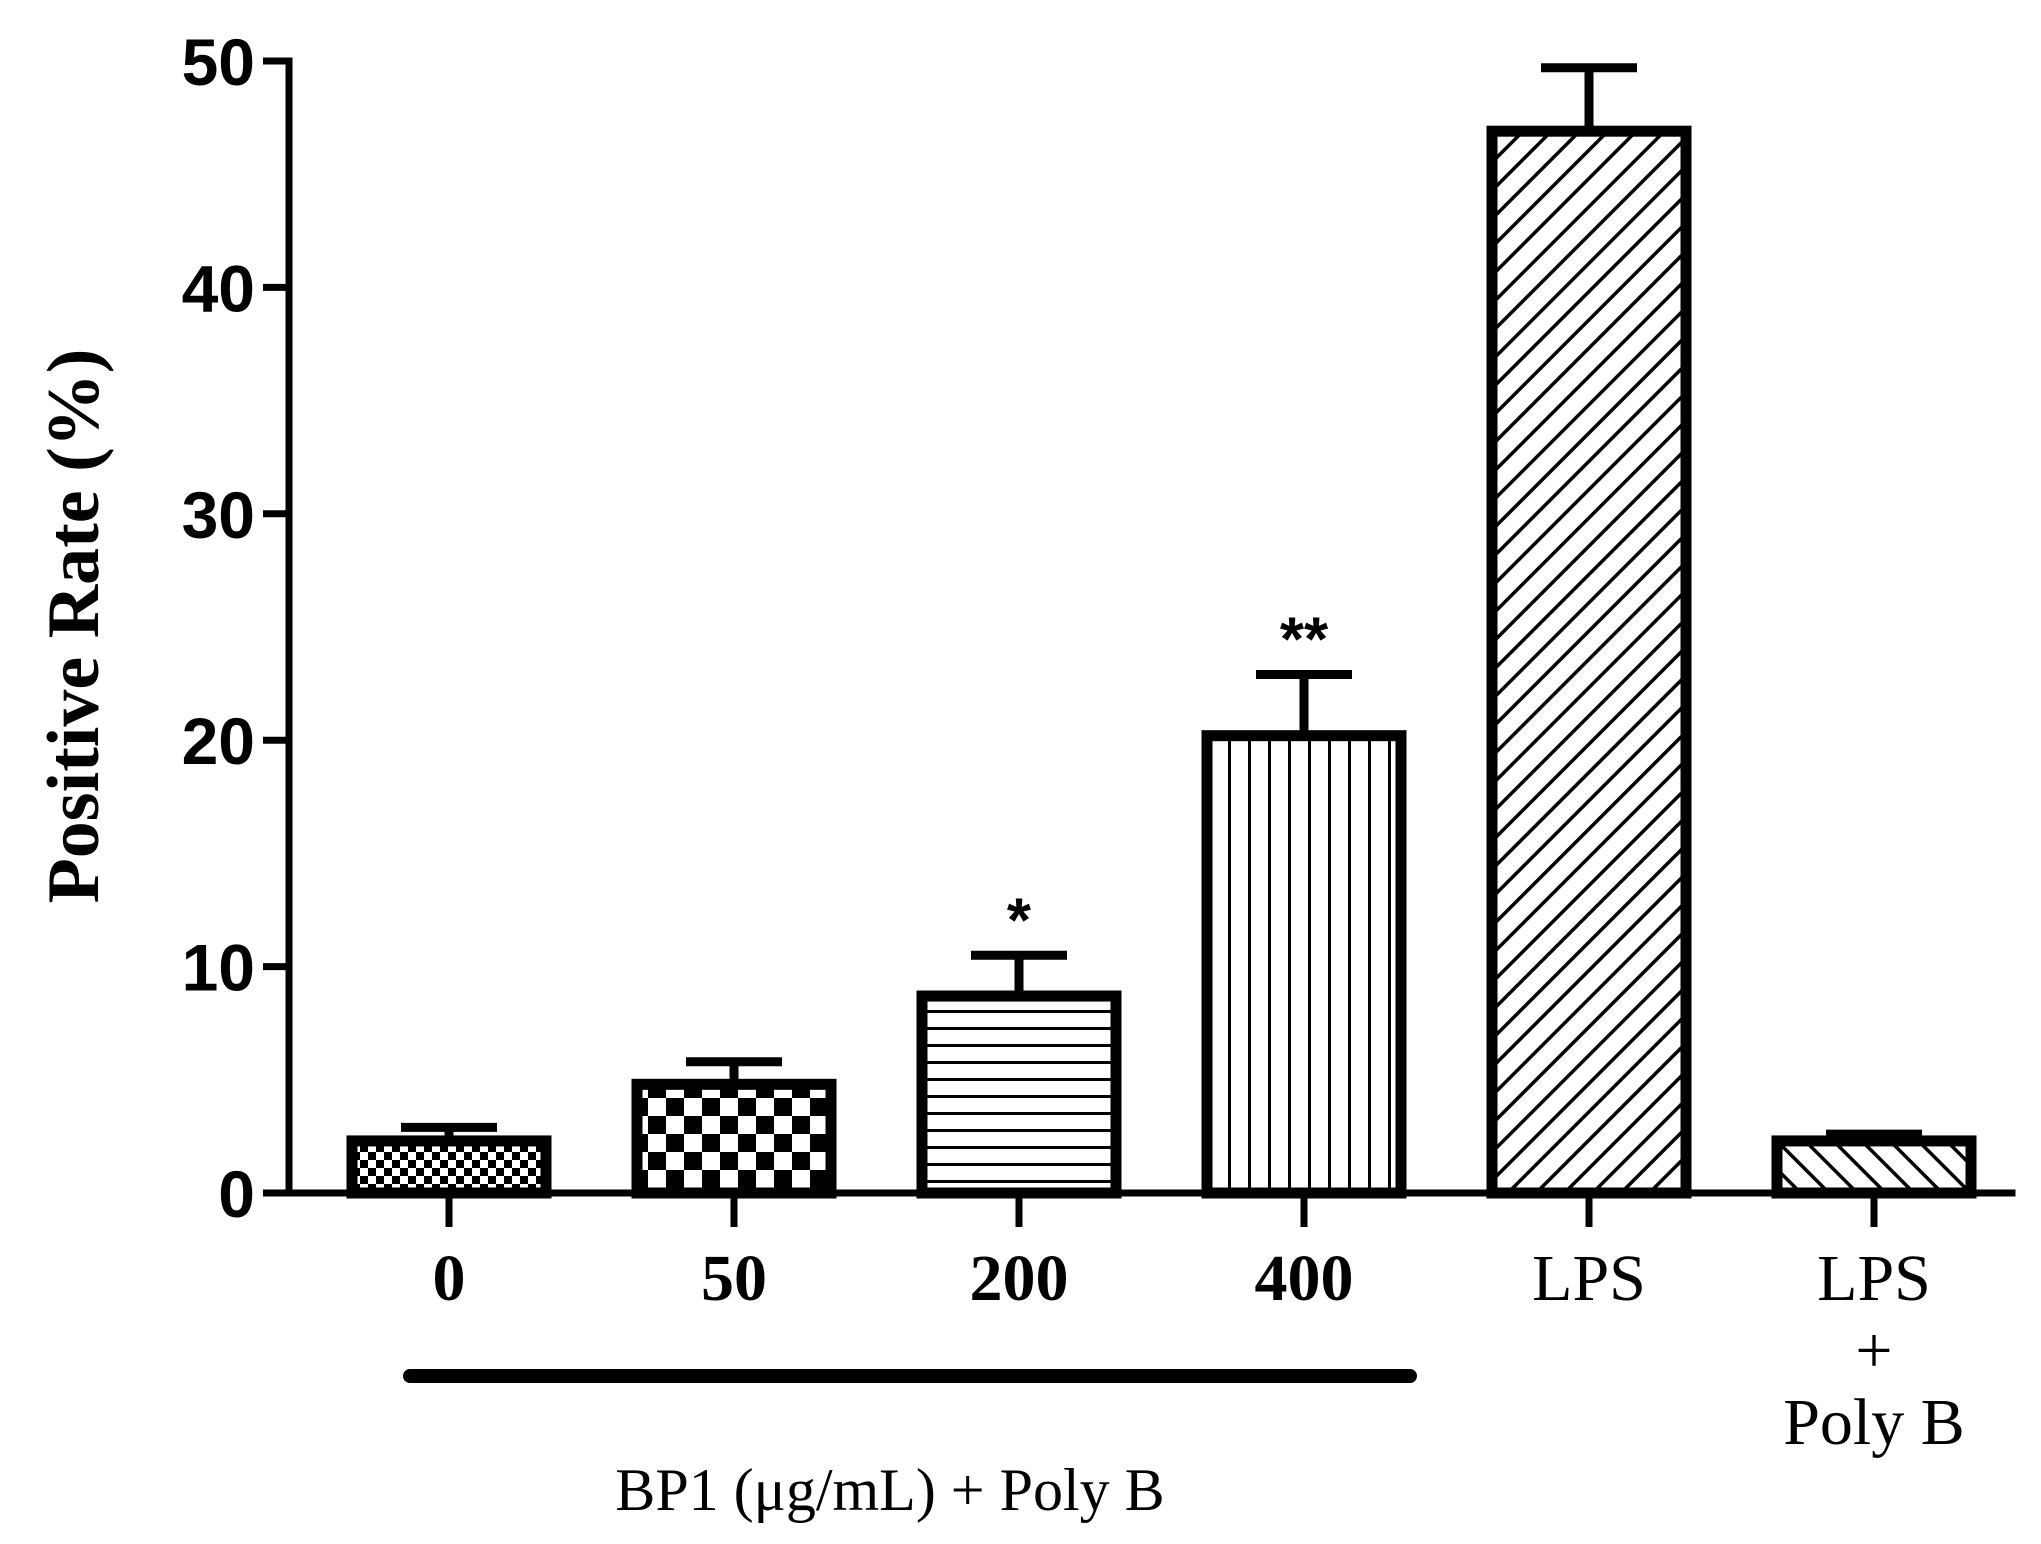  What do you see at coordinates (218, 288) in the screenshot?
I see `y-tick-label: 40` at bounding box center [218, 288].